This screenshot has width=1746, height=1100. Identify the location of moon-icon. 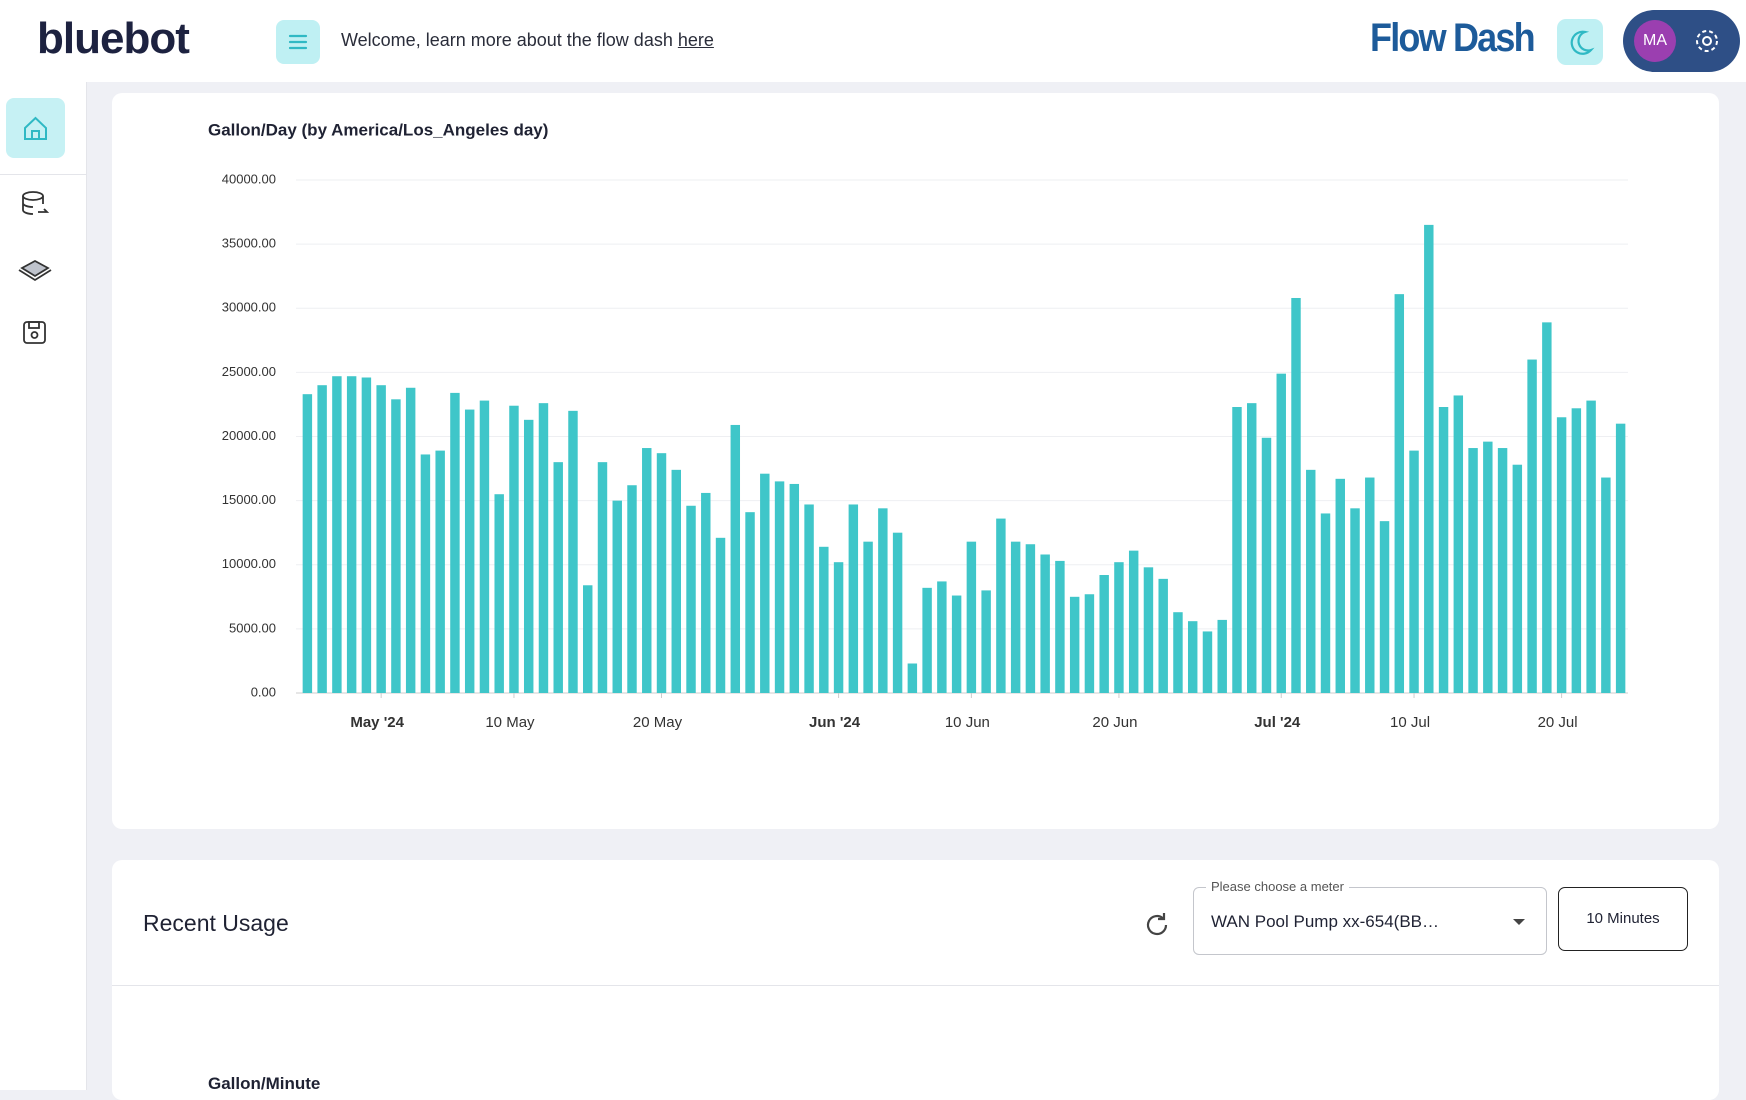
(1582, 42).